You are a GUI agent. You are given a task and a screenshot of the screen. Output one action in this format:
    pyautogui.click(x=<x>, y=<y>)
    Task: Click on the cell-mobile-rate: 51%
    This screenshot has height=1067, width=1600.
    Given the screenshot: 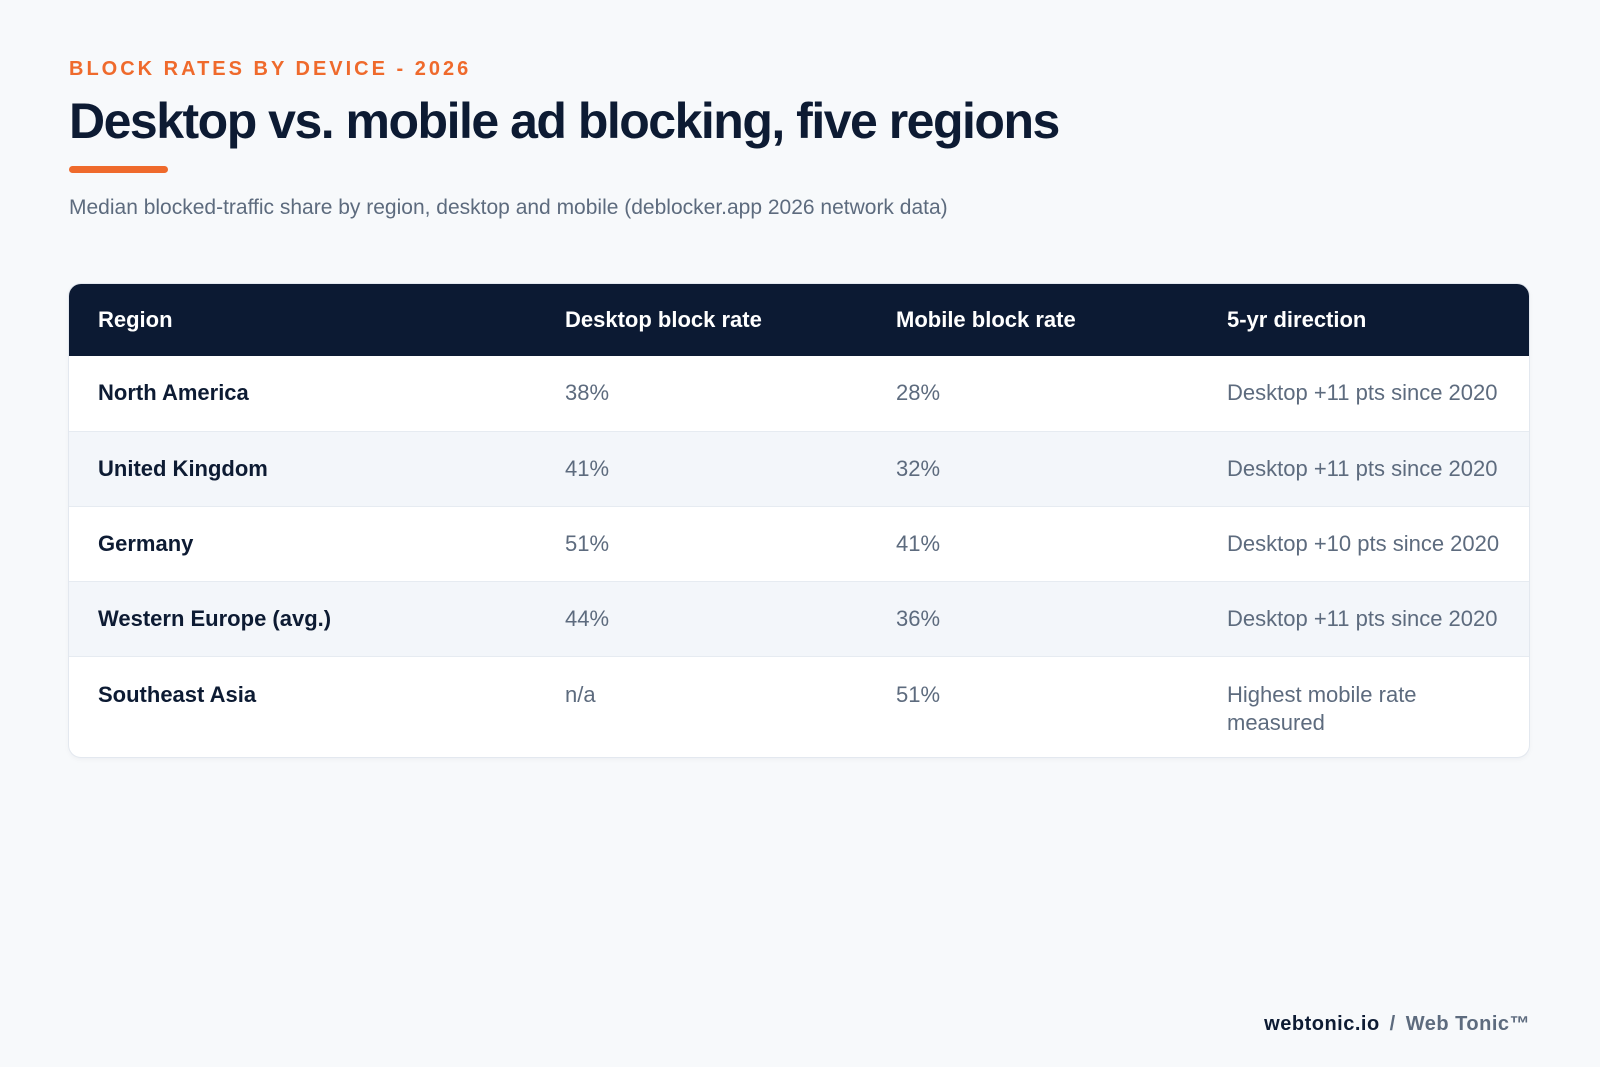 What is the action you would take?
    pyautogui.click(x=918, y=694)
    